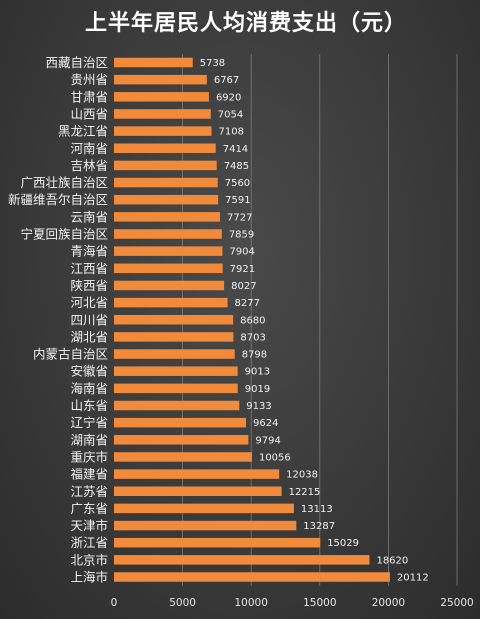 The width and height of the screenshot is (480, 619). What do you see at coordinates (70, 354) in the screenshot?
I see `category-label: 内蒙古自治区` at bounding box center [70, 354].